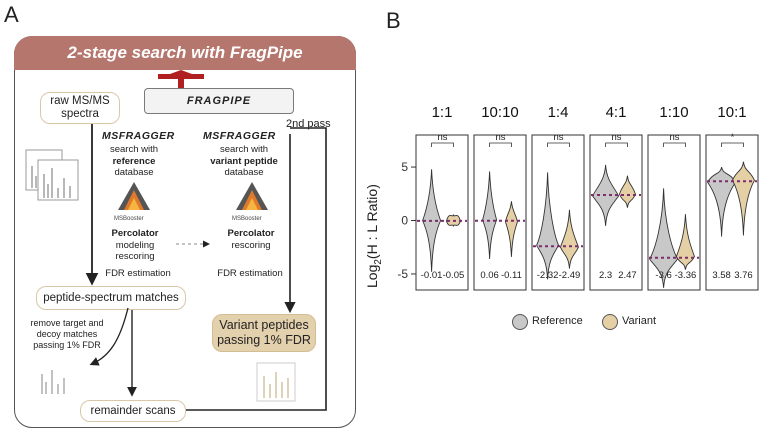 This screenshot has width=768, height=434. Describe the element at coordinates (129, 219) in the screenshot. I see `msbooster-label-1: MSBooster` at that location.